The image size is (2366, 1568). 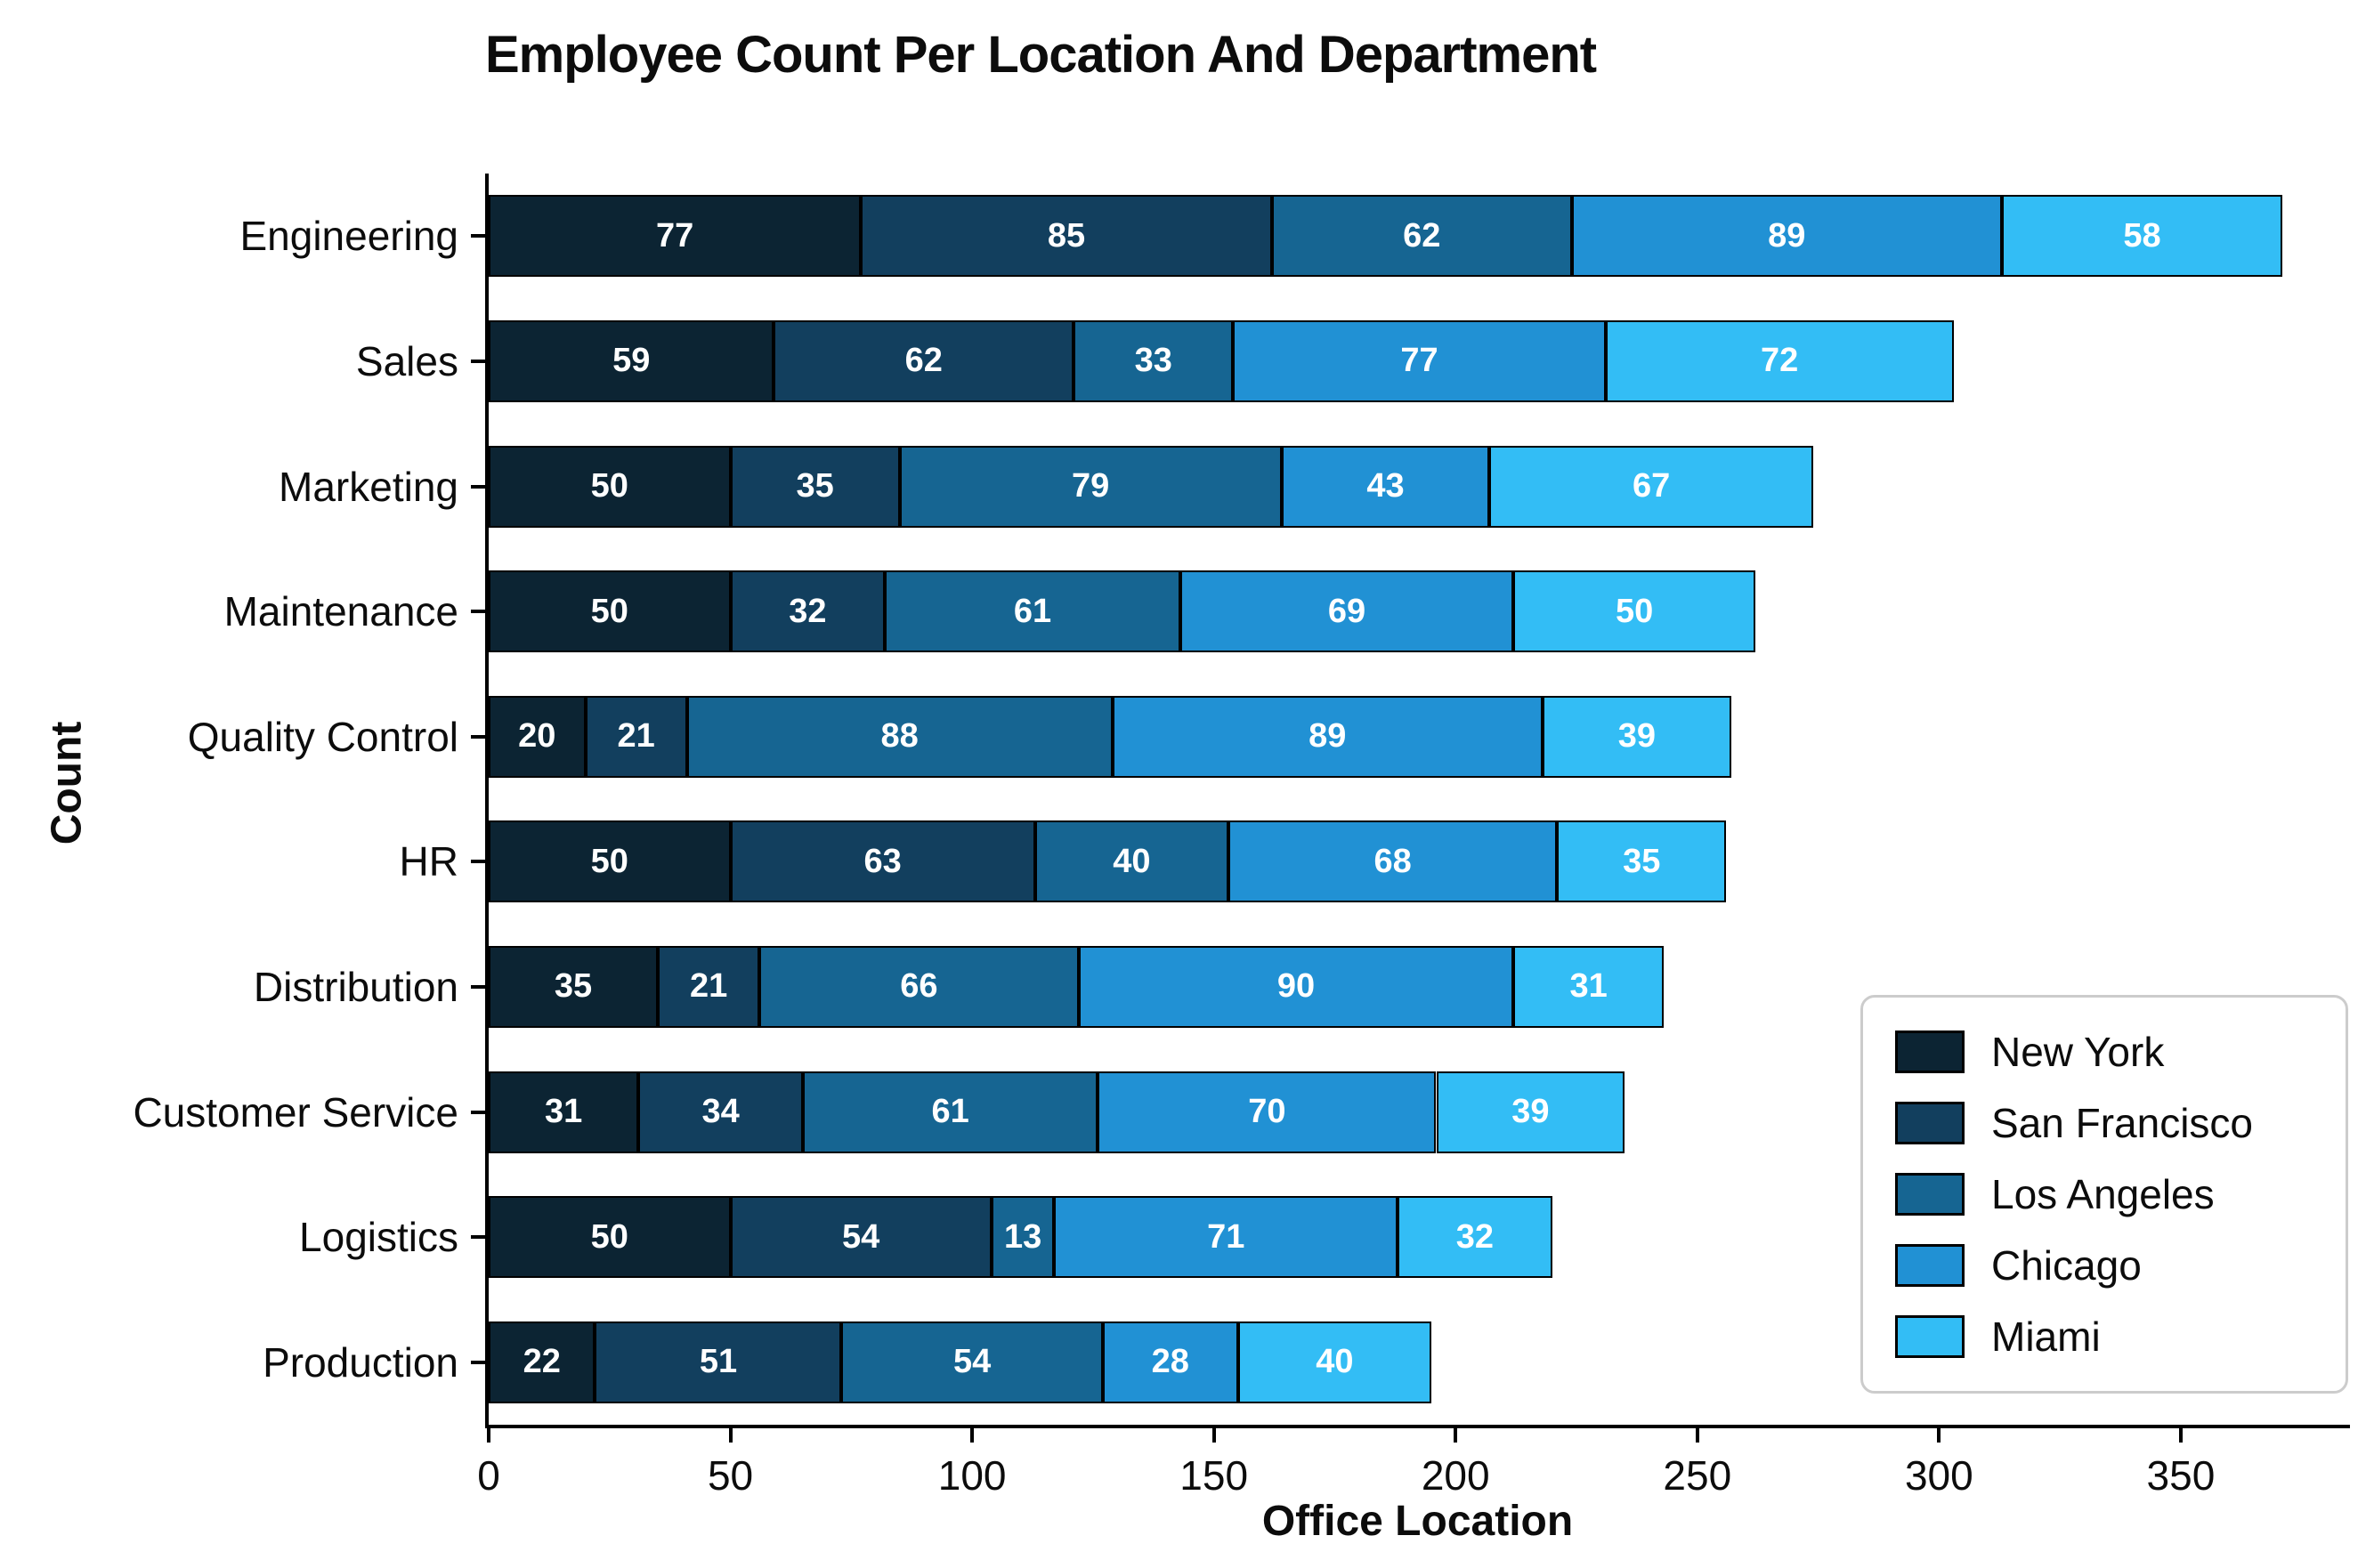 I want to click on bar-segment-miami-logistics: 32, so click(x=1475, y=1238).